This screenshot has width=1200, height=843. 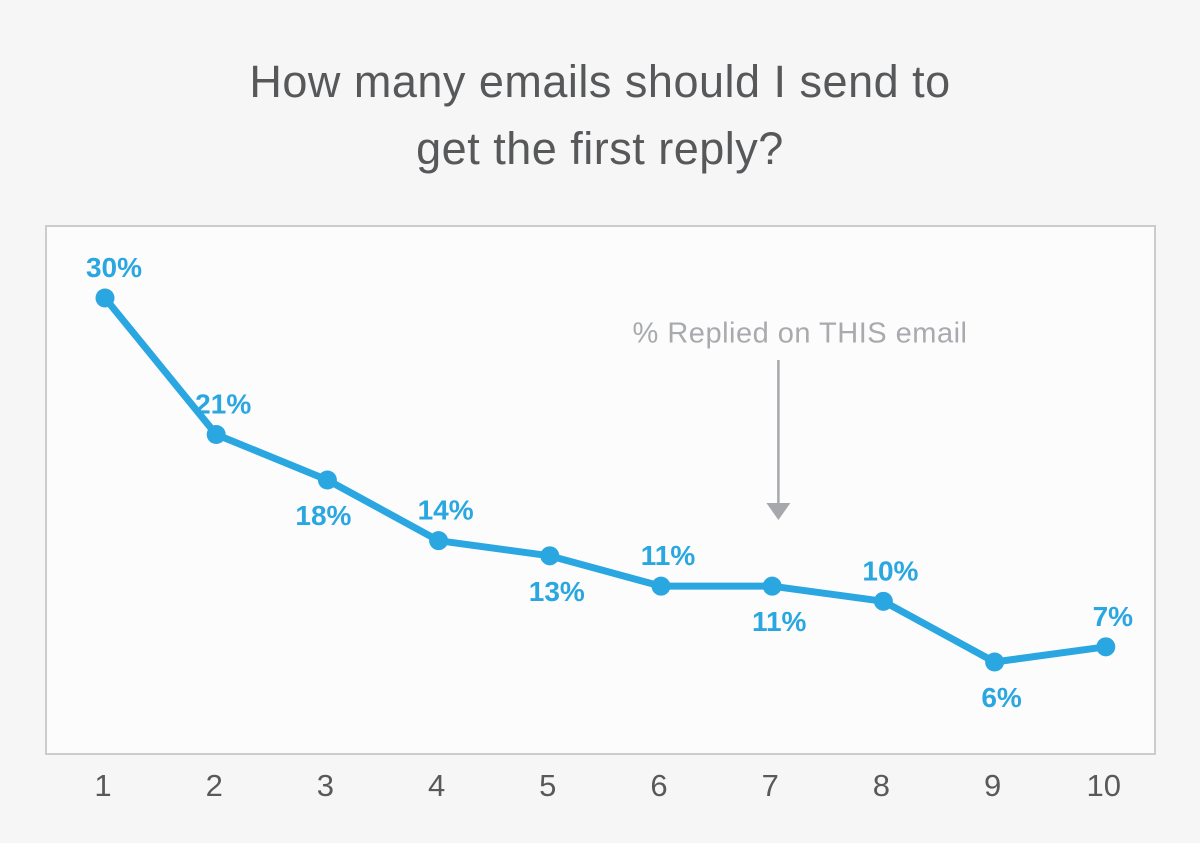 I want to click on x-tick-label-1: 1, so click(x=103, y=785).